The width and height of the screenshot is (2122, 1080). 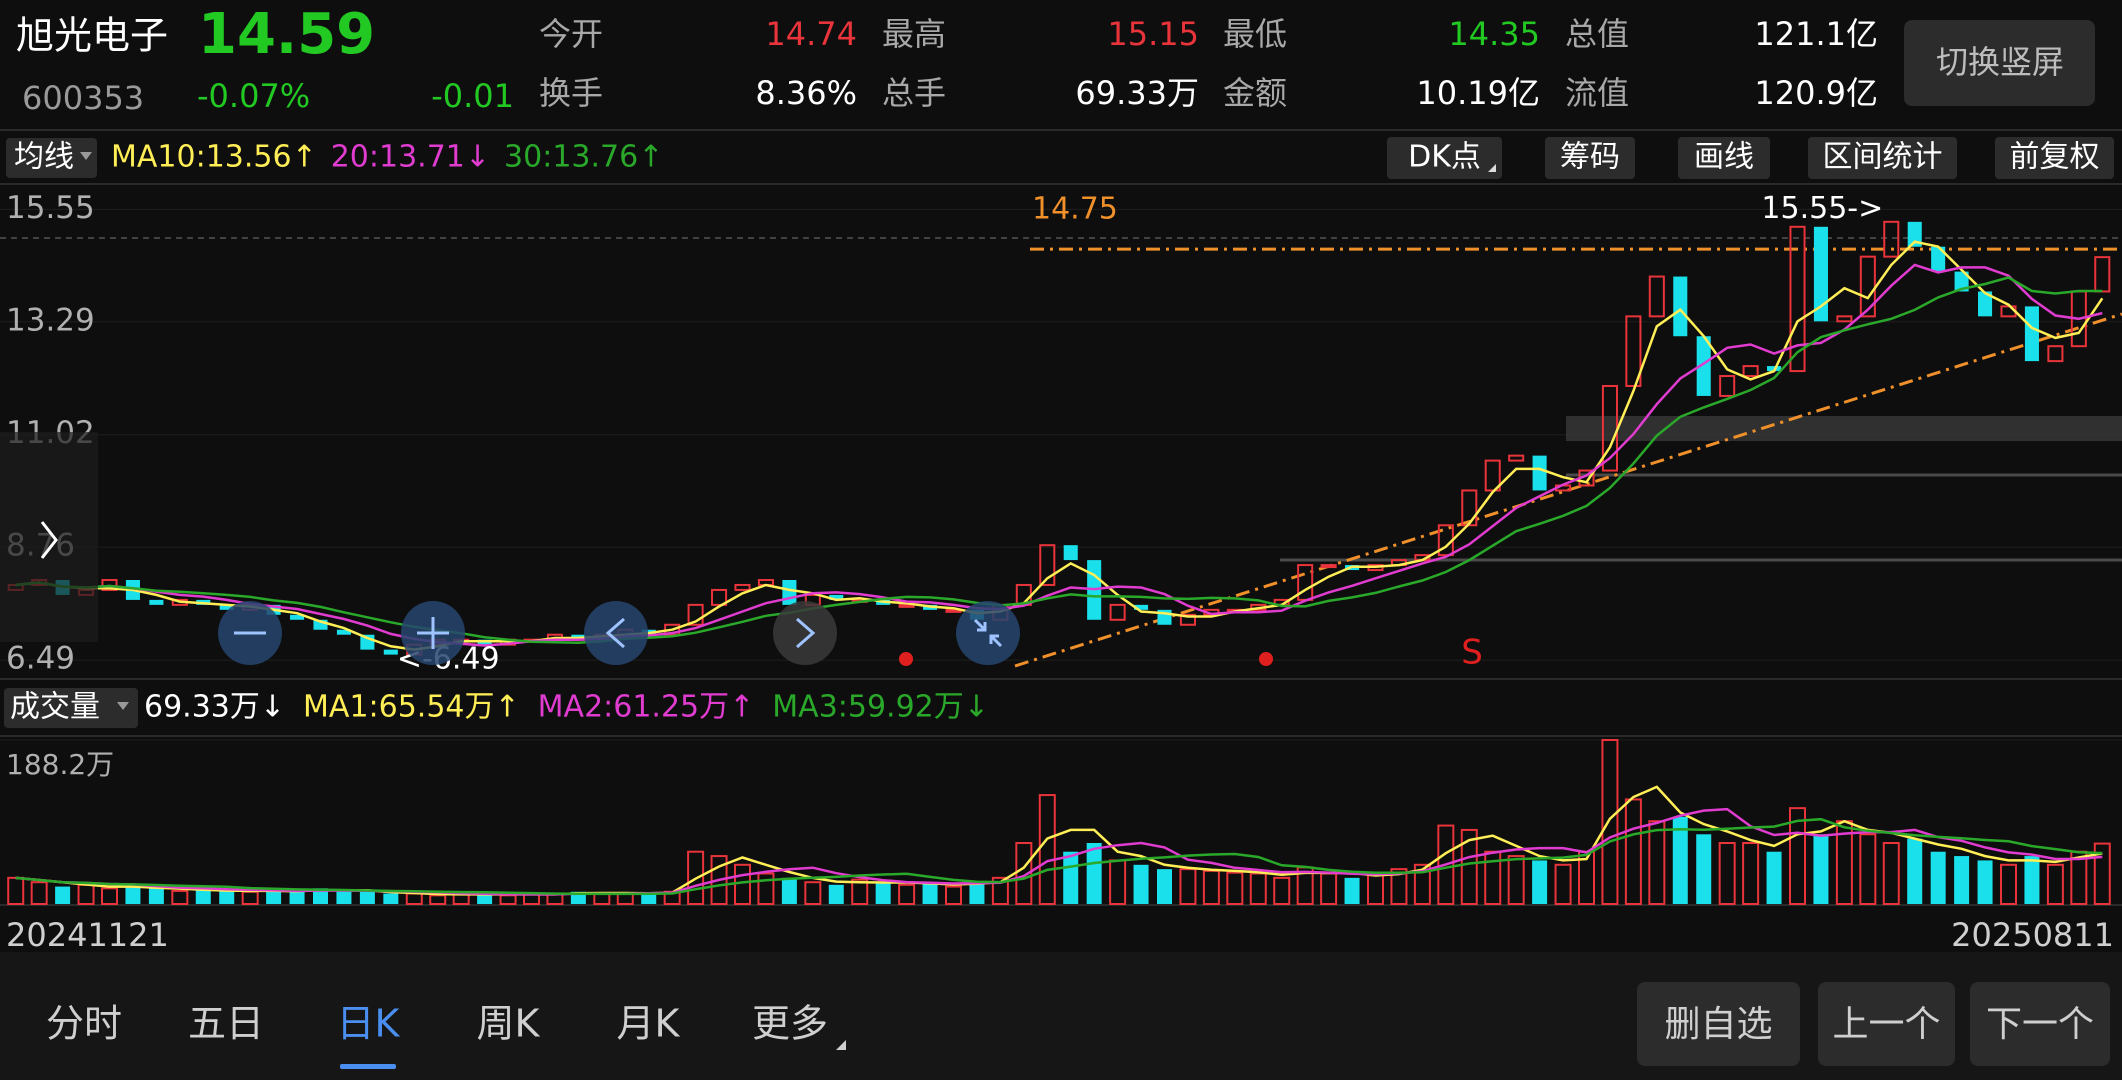 What do you see at coordinates (1137, 93) in the screenshot?
I see `stat-value: 69.33万` at bounding box center [1137, 93].